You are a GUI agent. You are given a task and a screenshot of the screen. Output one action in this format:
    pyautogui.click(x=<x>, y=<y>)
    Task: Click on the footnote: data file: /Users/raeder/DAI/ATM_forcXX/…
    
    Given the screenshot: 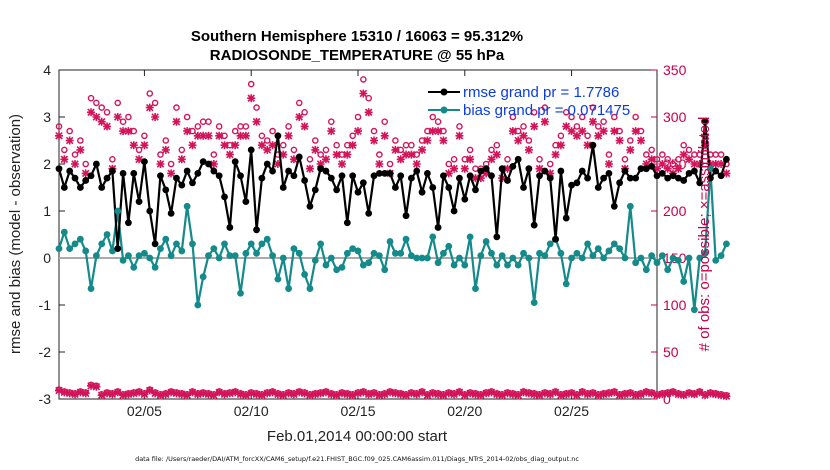 What is the action you would take?
    pyautogui.click(x=357, y=459)
    